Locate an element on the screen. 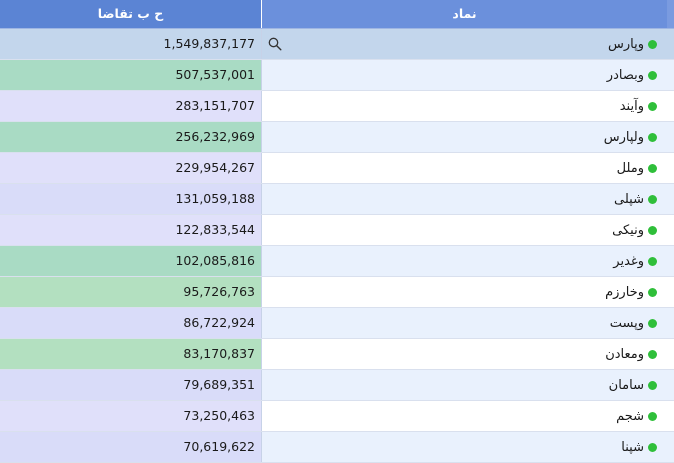 The width and height of the screenshot is (674, 463). demand-value-cell: 102,085,816 is located at coordinates (131, 261).